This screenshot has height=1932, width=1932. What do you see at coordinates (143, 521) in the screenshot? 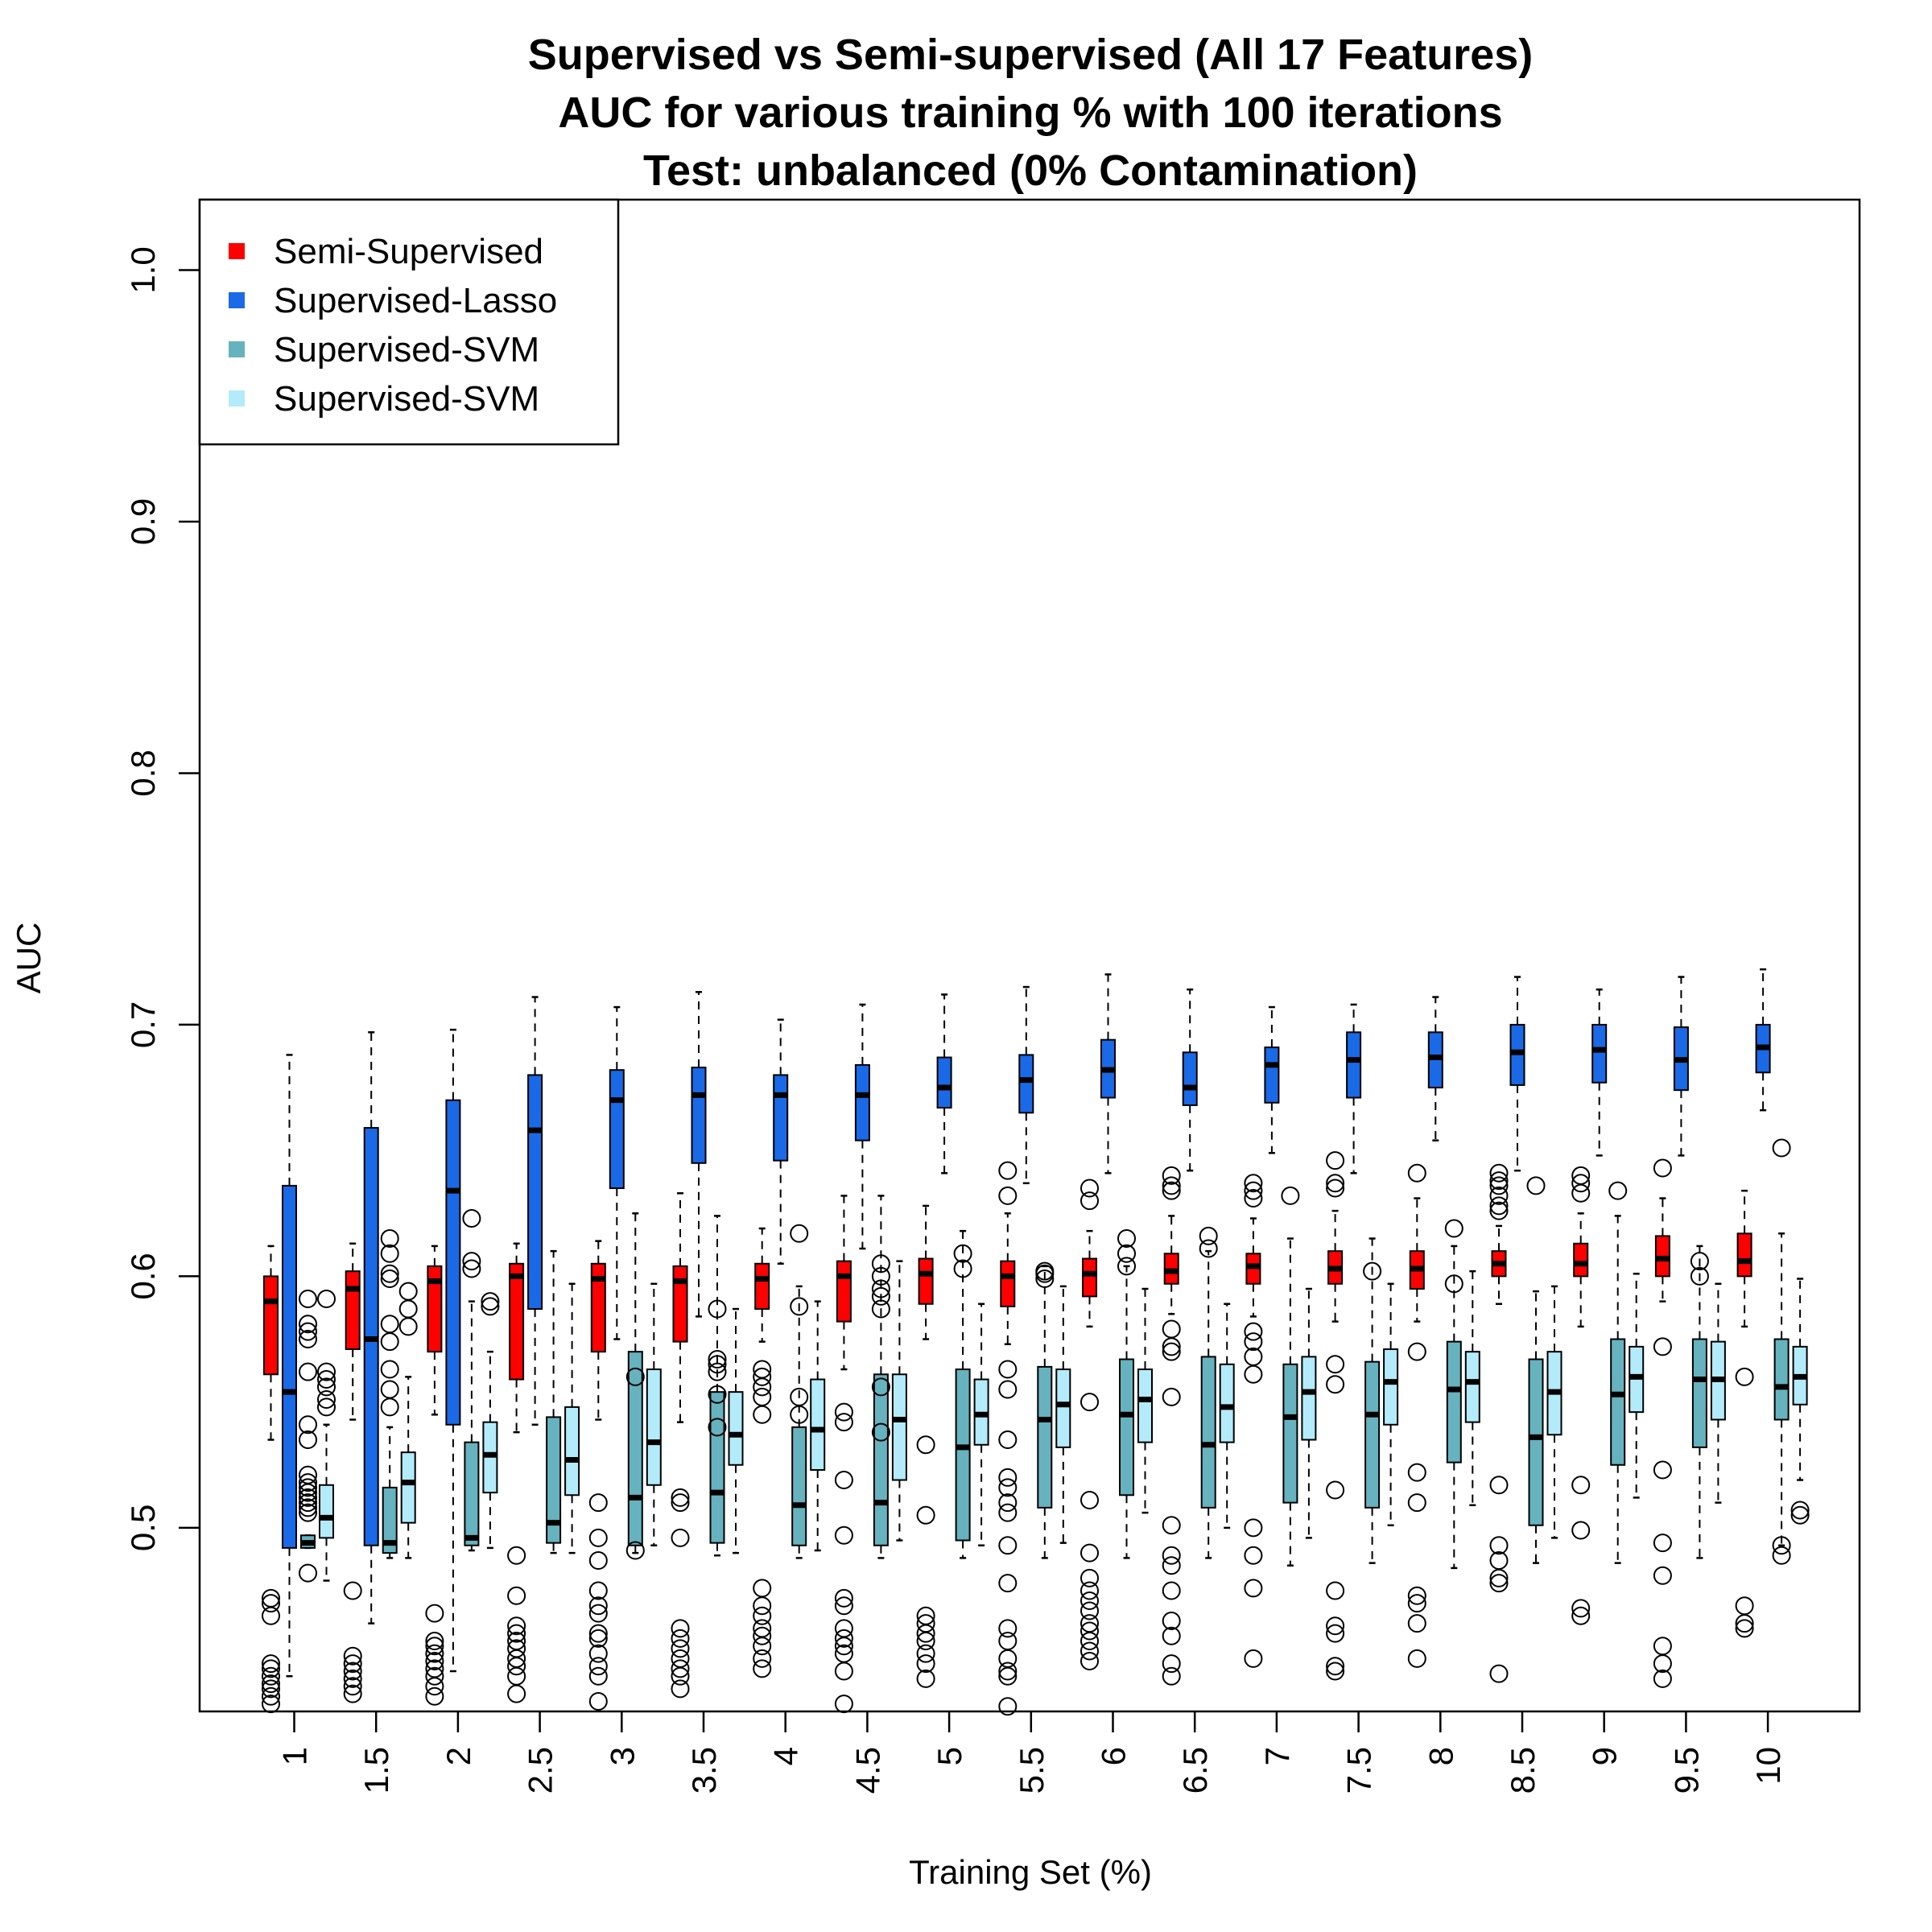
I see `y-tick-label: 0.9` at bounding box center [143, 521].